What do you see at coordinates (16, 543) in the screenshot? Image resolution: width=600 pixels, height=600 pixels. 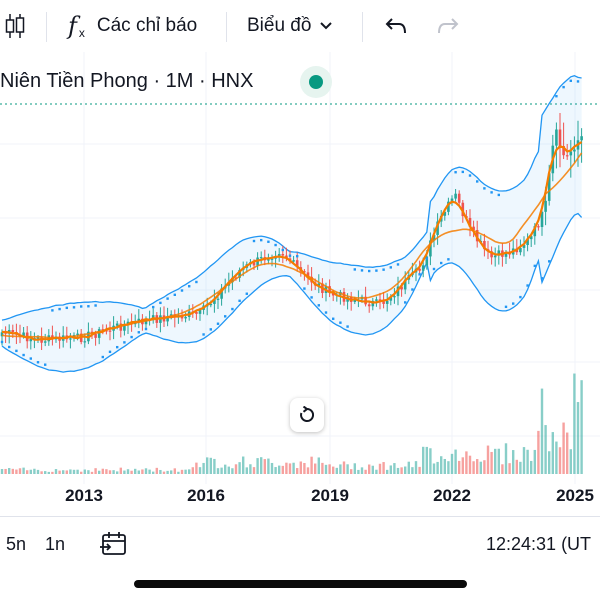 I see `range-5y-button: 5n` at bounding box center [16, 543].